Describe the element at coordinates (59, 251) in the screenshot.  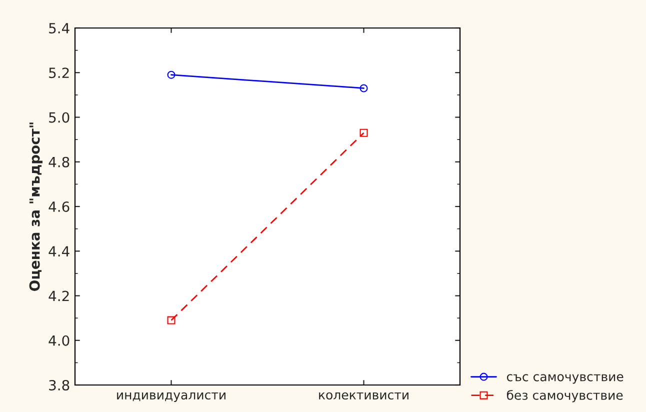
I see `y-tick-label: 4.4` at that location.